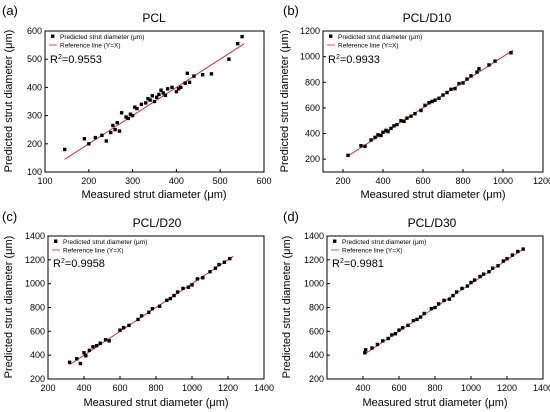  What do you see at coordinates (314, 284) in the screenshot?
I see `y-tick-label: 1000` at bounding box center [314, 284].